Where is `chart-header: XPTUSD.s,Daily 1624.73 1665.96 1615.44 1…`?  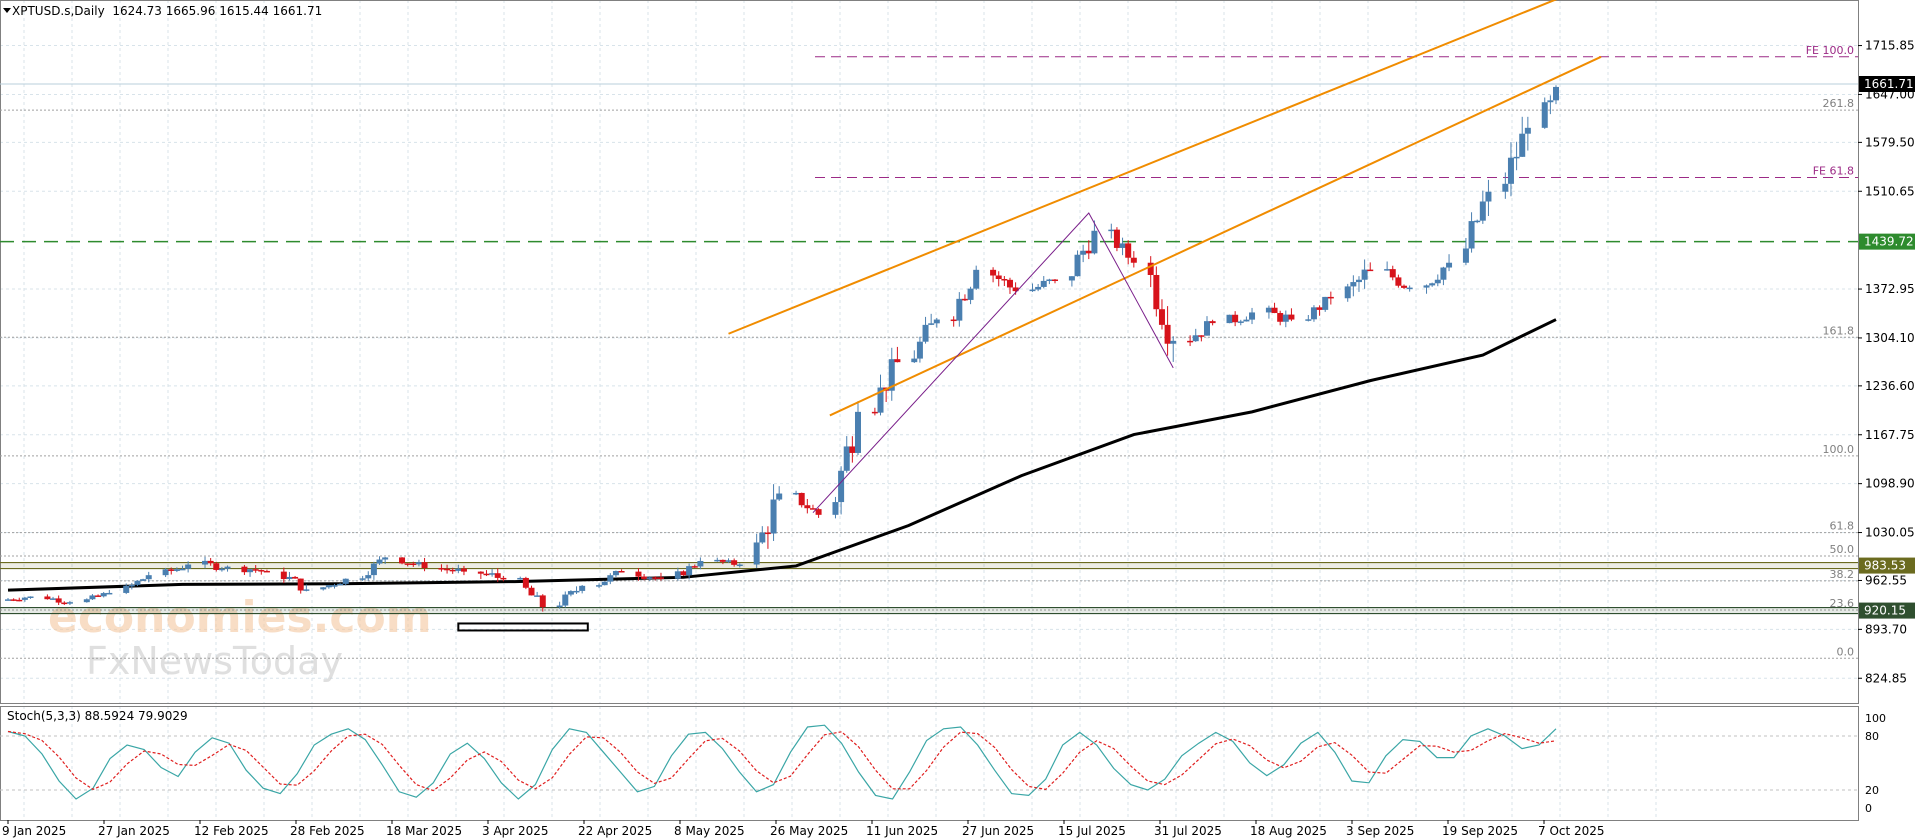 chart-header: XPTUSD.s,Daily 1624.73 1665.96 1615.44 1… is located at coordinates (167, 11).